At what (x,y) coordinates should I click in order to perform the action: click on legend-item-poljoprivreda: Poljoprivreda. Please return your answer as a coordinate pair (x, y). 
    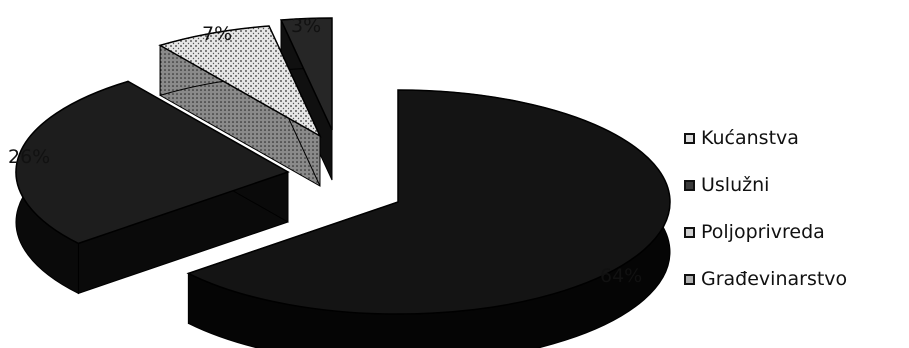
    Looking at the image, I should click on (765, 232).